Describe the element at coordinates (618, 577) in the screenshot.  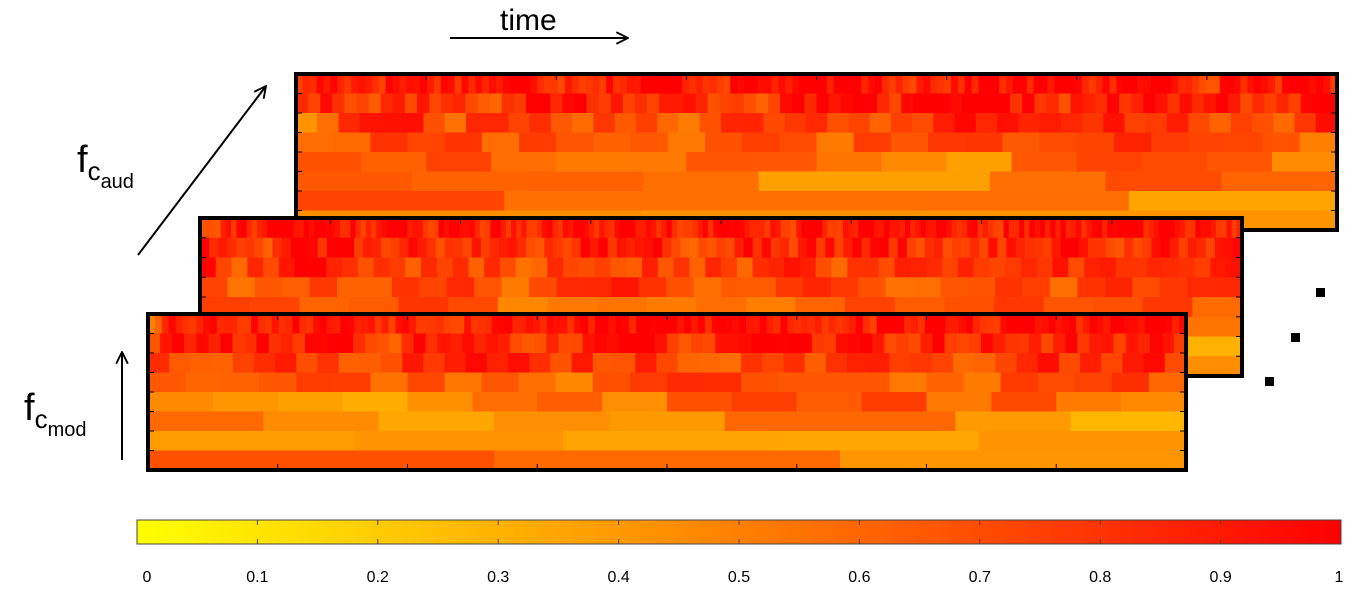
I see `colorbar-tick-label: 0.4` at that location.